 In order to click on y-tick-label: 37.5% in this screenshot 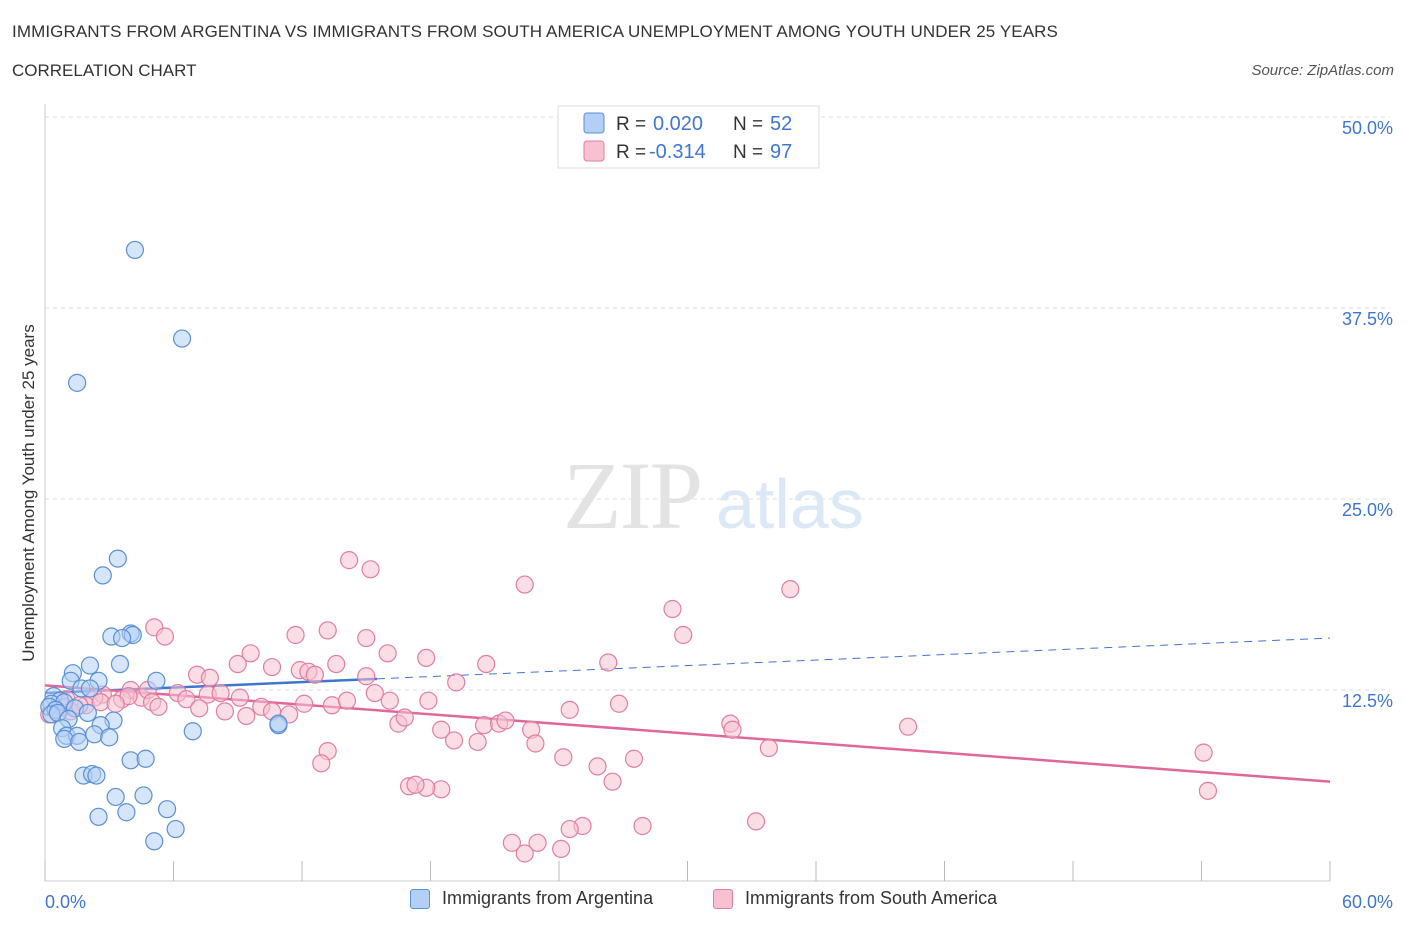, I will do `click(1367, 319)`.